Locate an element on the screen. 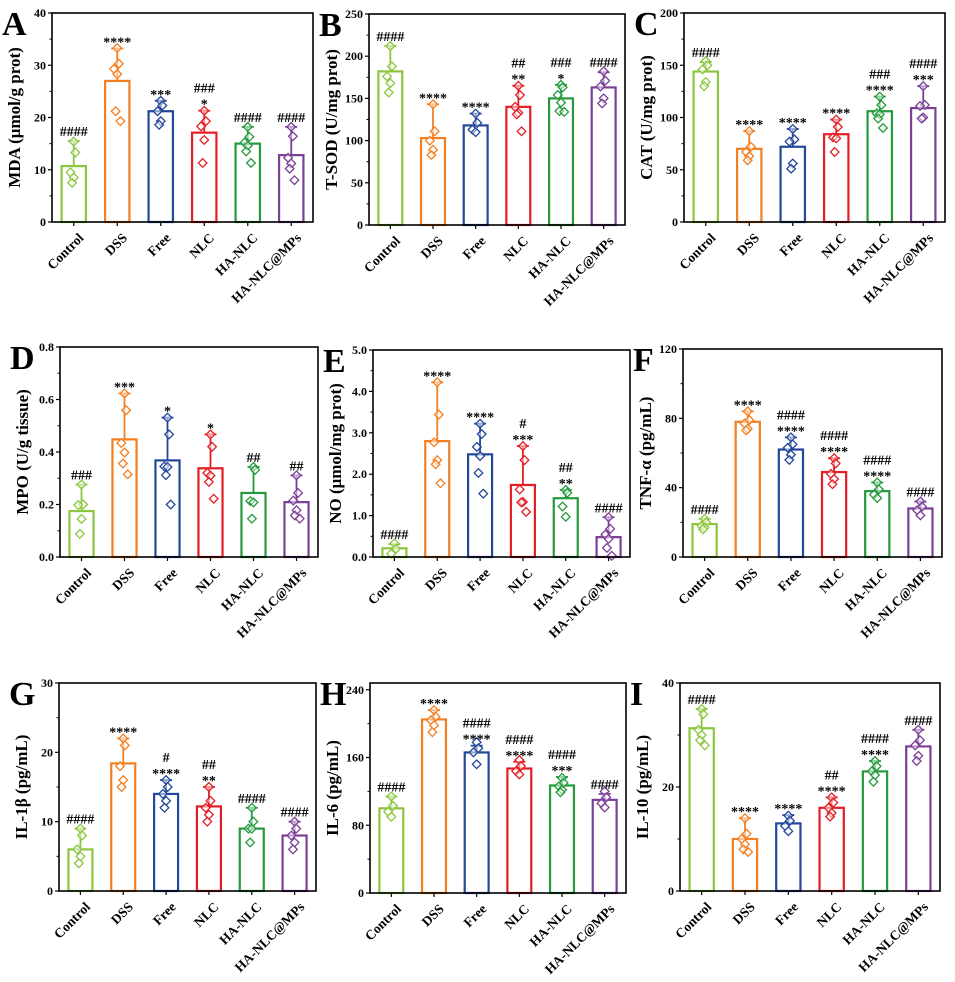  x-tick-label: NLC is located at coordinates (516, 916).